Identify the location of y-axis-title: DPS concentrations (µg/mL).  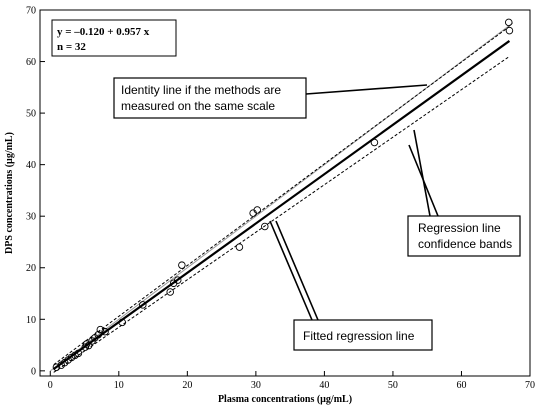
(9, 193).